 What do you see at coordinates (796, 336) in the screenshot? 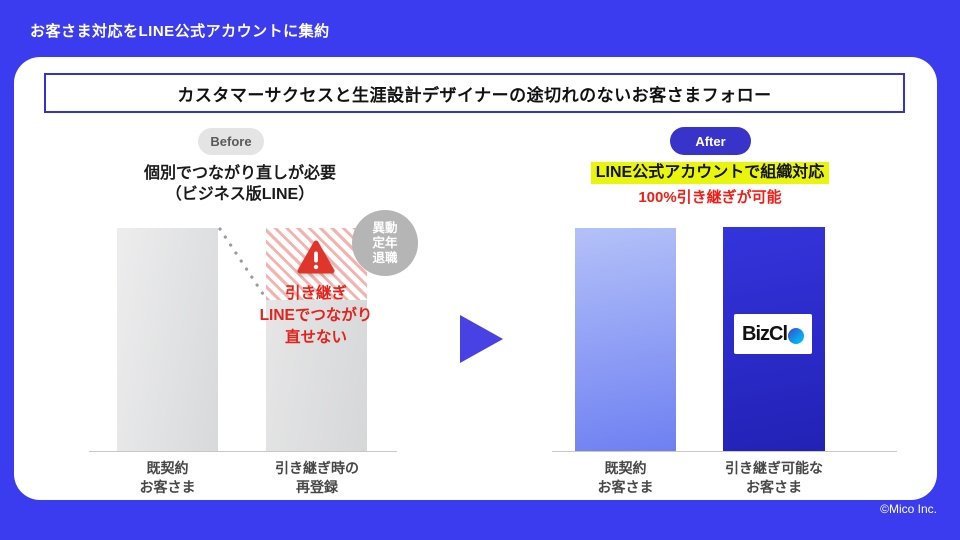
I see `bizclo-logo-dot-icon` at bounding box center [796, 336].